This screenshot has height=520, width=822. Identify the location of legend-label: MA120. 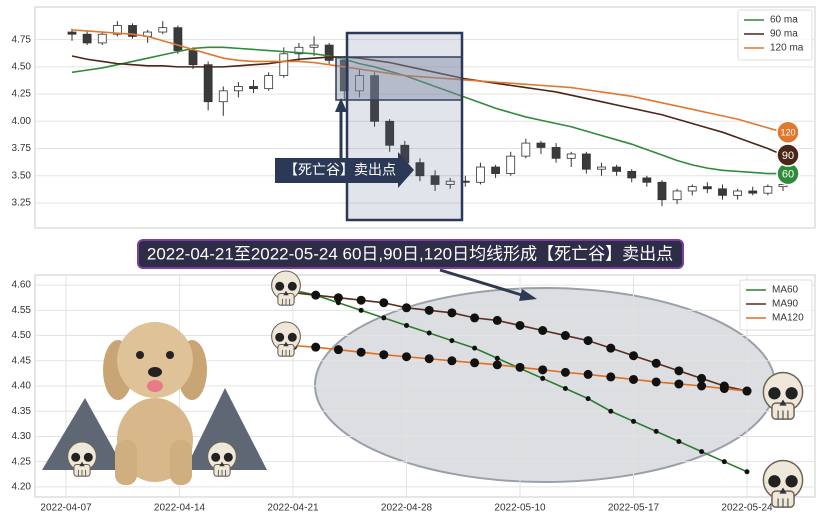
(788, 318).